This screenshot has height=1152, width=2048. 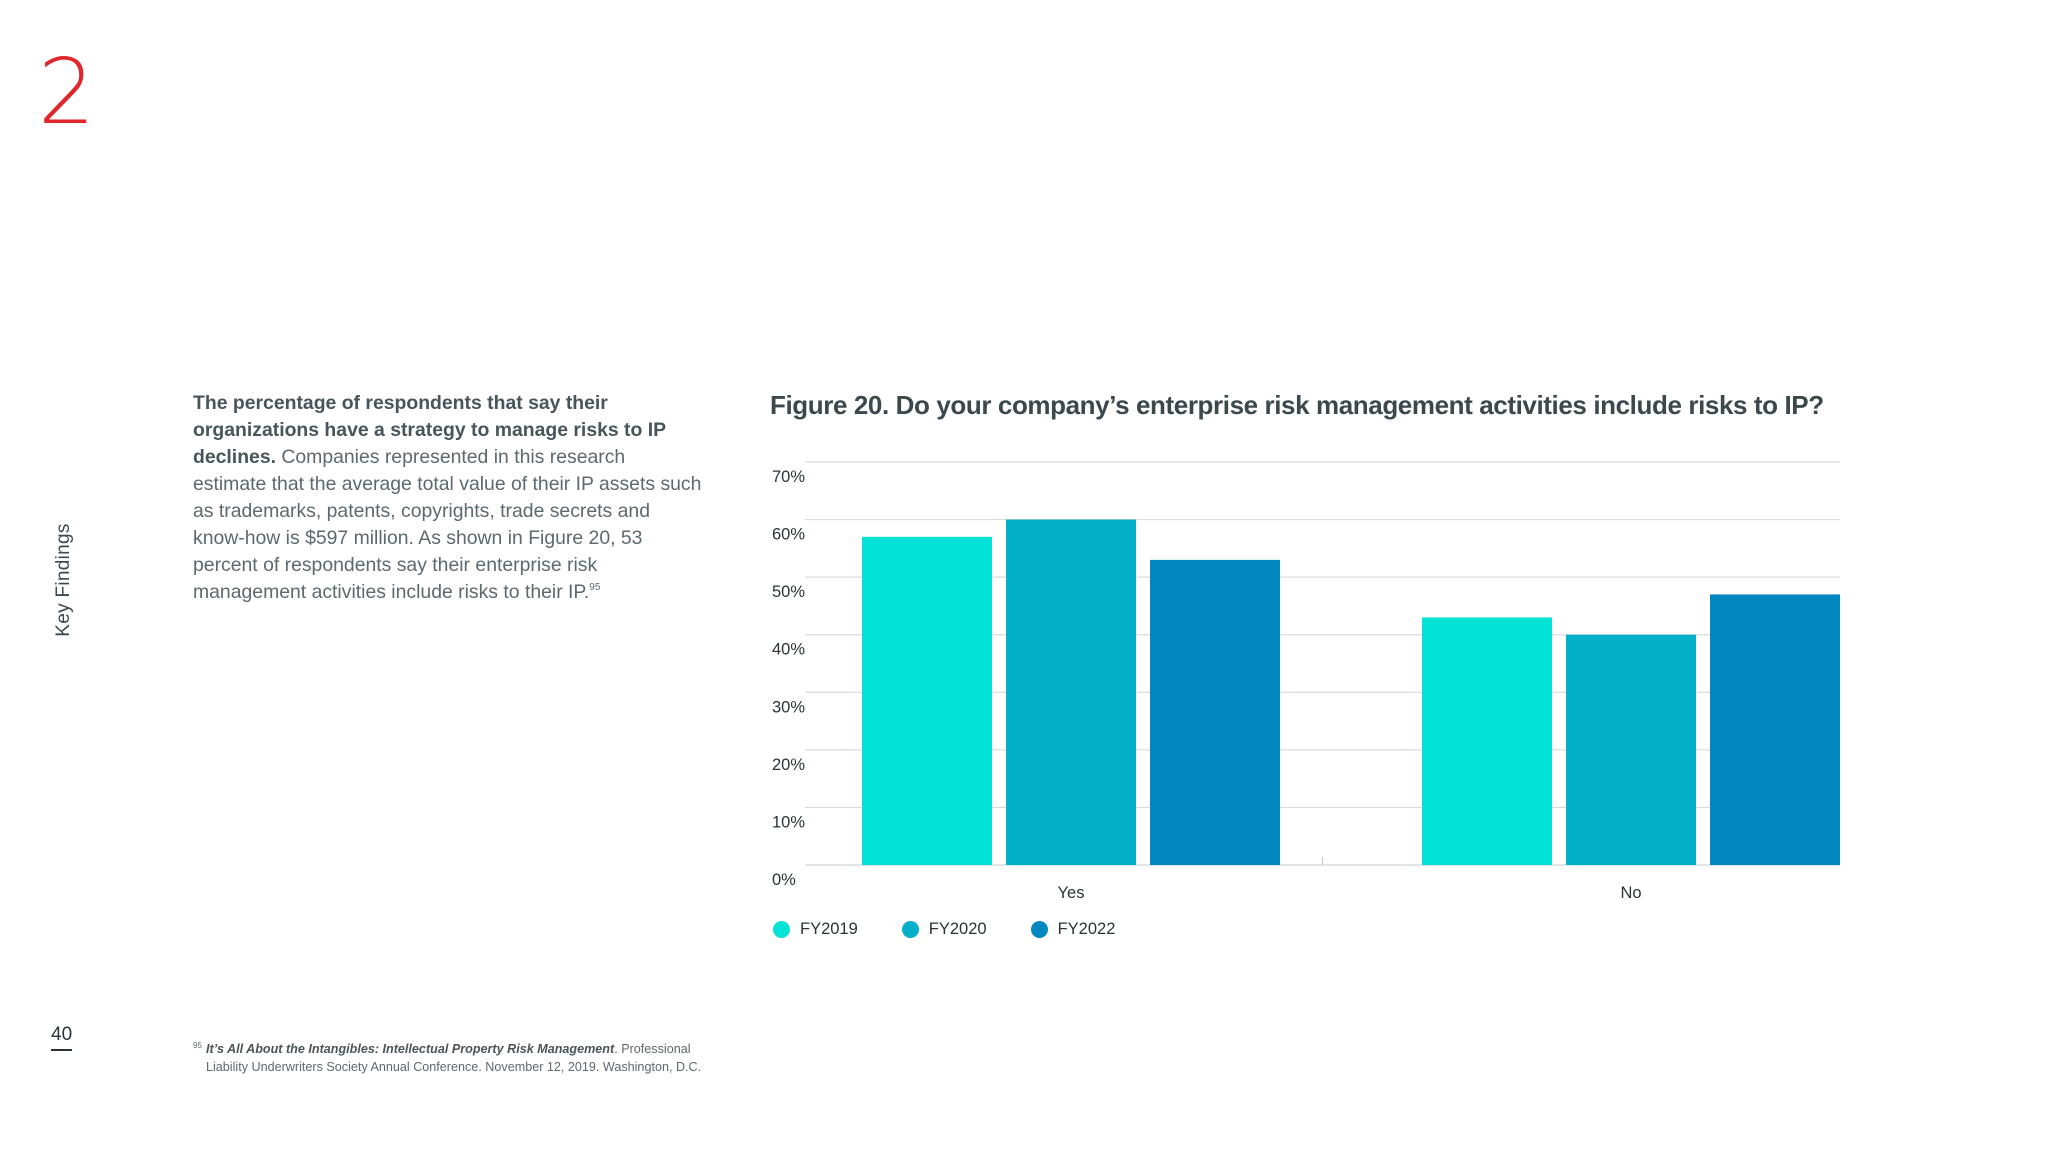 I want to click on chart-legend: FY2019 FY2020 FY2022, so click(x=944, y=929).